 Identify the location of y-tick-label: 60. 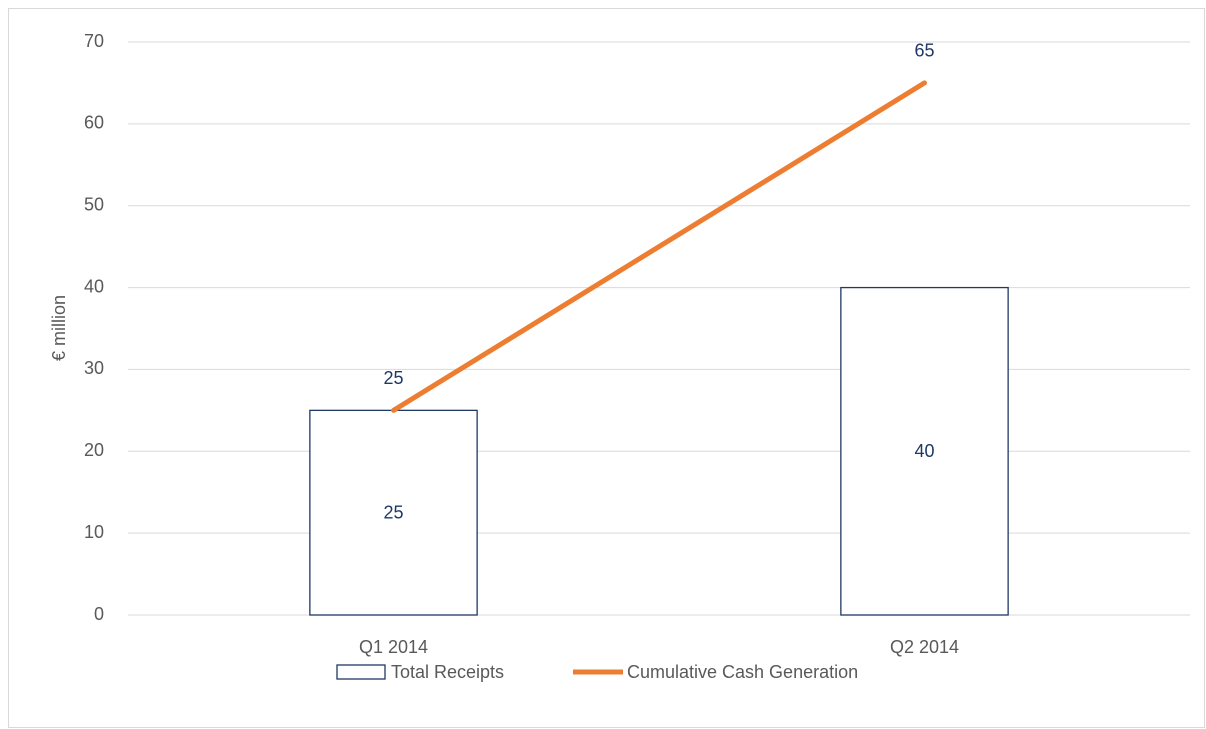
(94, 123).